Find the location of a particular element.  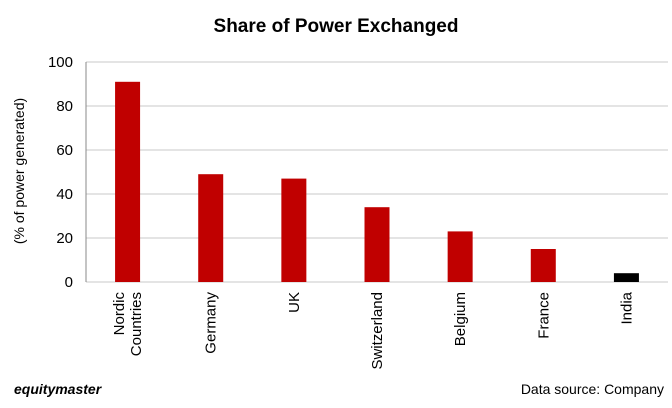

y-tick-label: 20 is located at coordinates (64, 238).